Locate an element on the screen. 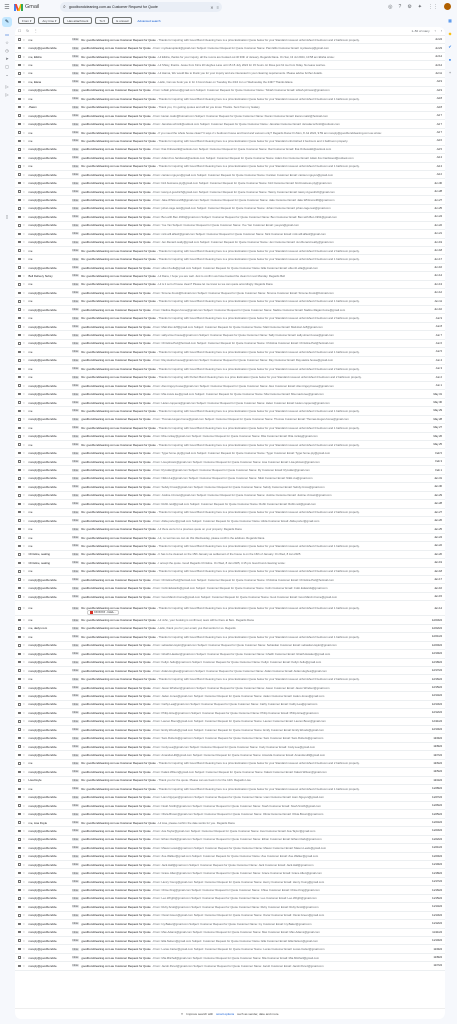 This screenshot has height=1024, width=457. menu-icon: ☰ is located at coordinates (7, 7).